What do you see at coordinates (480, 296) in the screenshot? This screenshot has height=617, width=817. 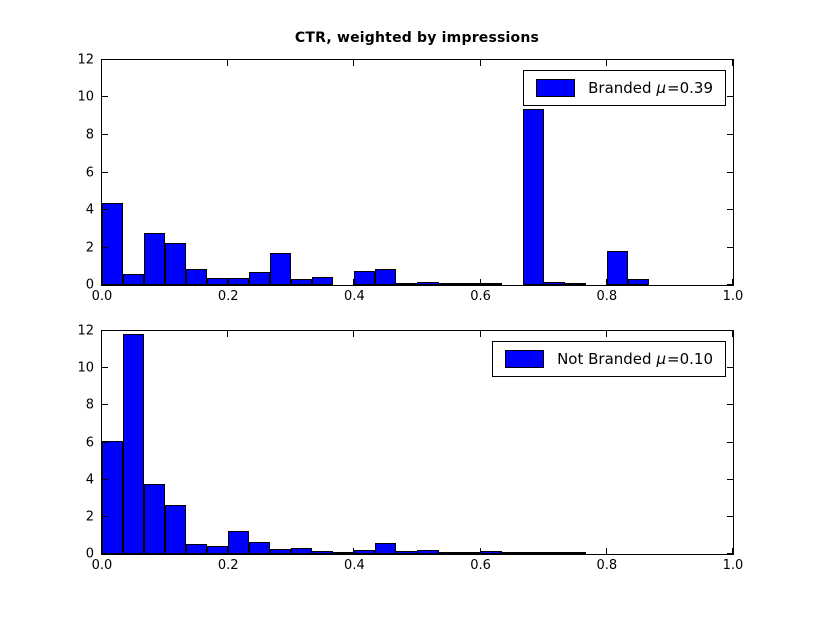 I see `x-tick-label: 0.6` at bounding box center [480, 296].